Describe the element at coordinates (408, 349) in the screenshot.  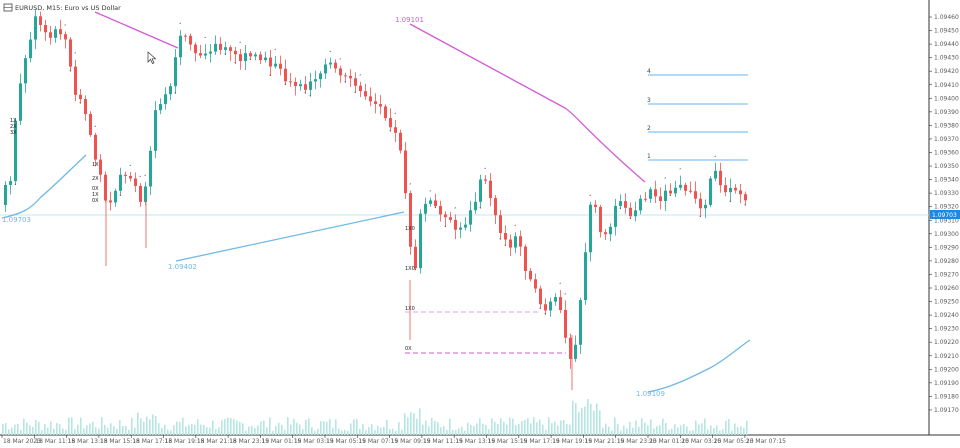
I see `signal-label: 0X` at that location.